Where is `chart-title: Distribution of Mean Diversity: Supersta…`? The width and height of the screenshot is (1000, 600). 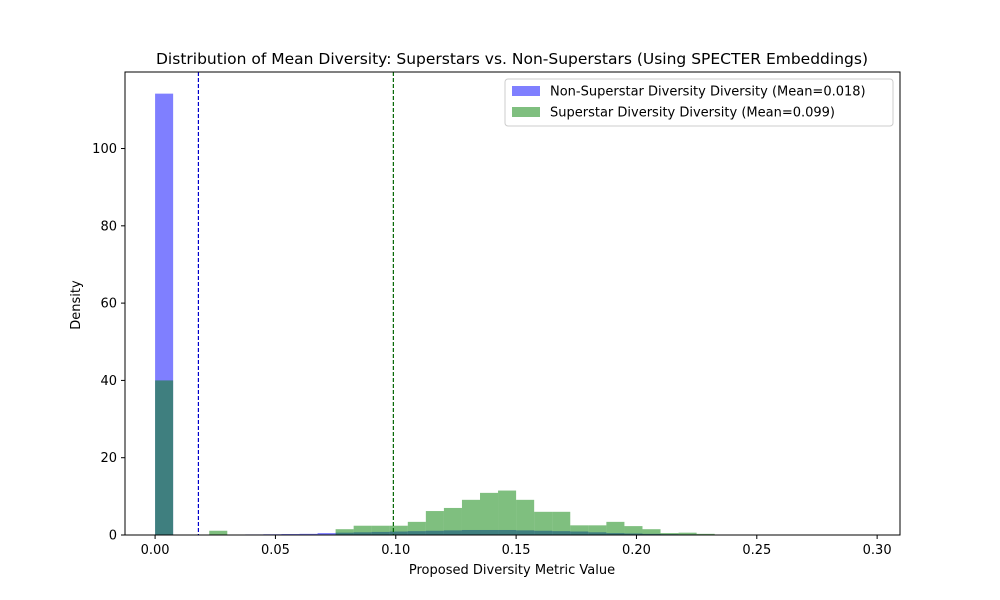
chart-title: Distribution of Mean Diversity: Supersta… is located at coordinates (512, 59).